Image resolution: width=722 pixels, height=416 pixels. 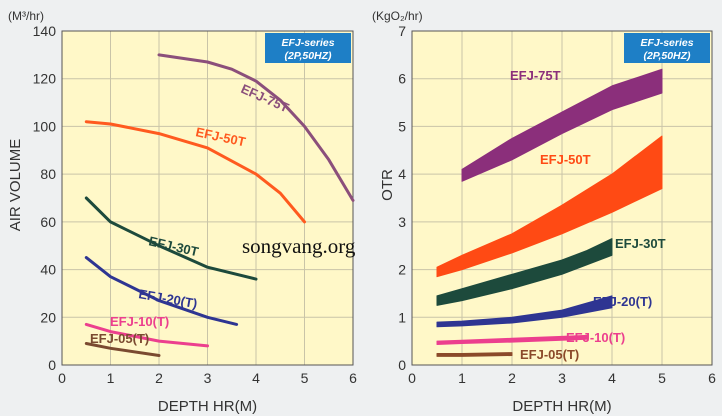 What do you see at coordinates (48, 222) in the screenshot?
I see `air-y-tick-label: 60` at bounding box center [48, 222].